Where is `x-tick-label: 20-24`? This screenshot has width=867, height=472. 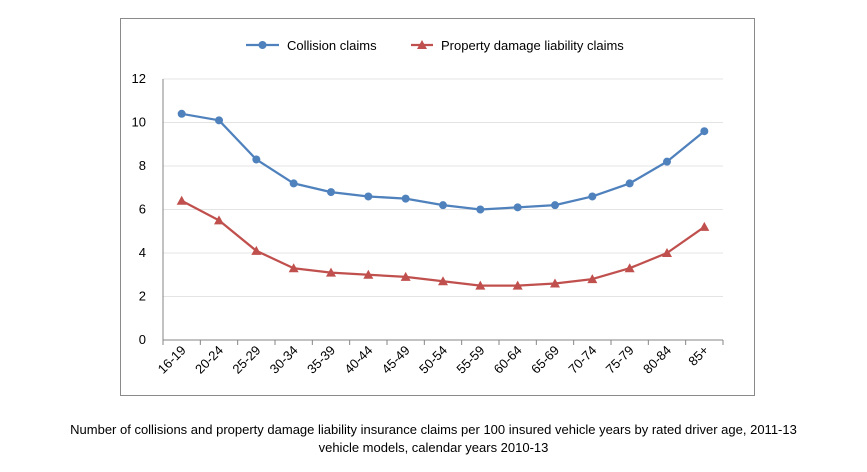
x-tick-label: 20-24 is located at coordinates (209, 360).